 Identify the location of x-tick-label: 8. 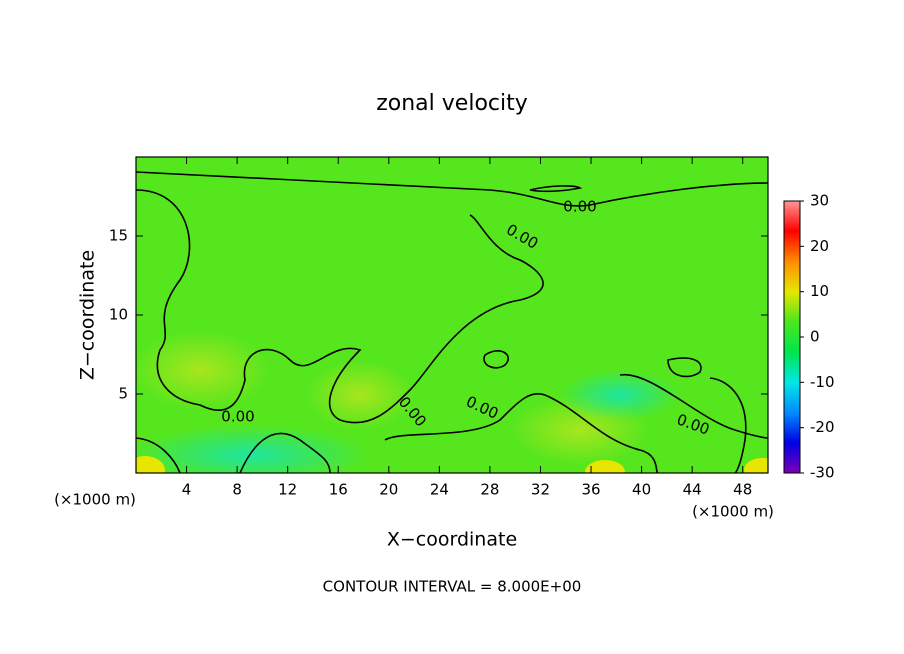
(237, 490).